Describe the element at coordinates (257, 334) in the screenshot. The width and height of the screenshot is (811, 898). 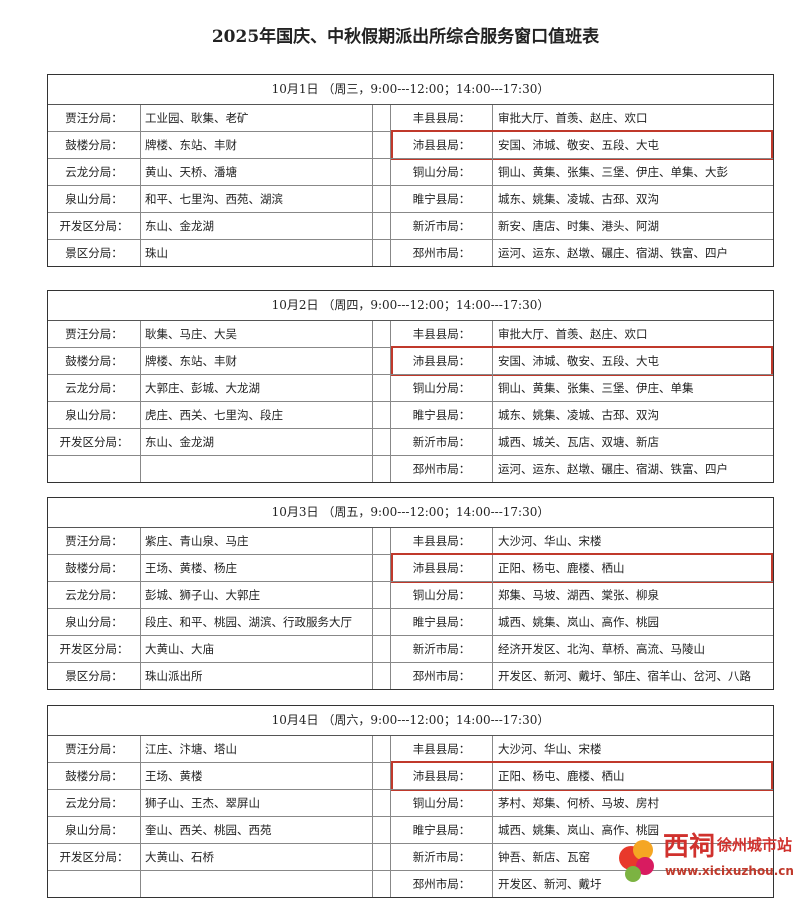
I see `left-stations: 耿集、马庄、大吴` at that location.